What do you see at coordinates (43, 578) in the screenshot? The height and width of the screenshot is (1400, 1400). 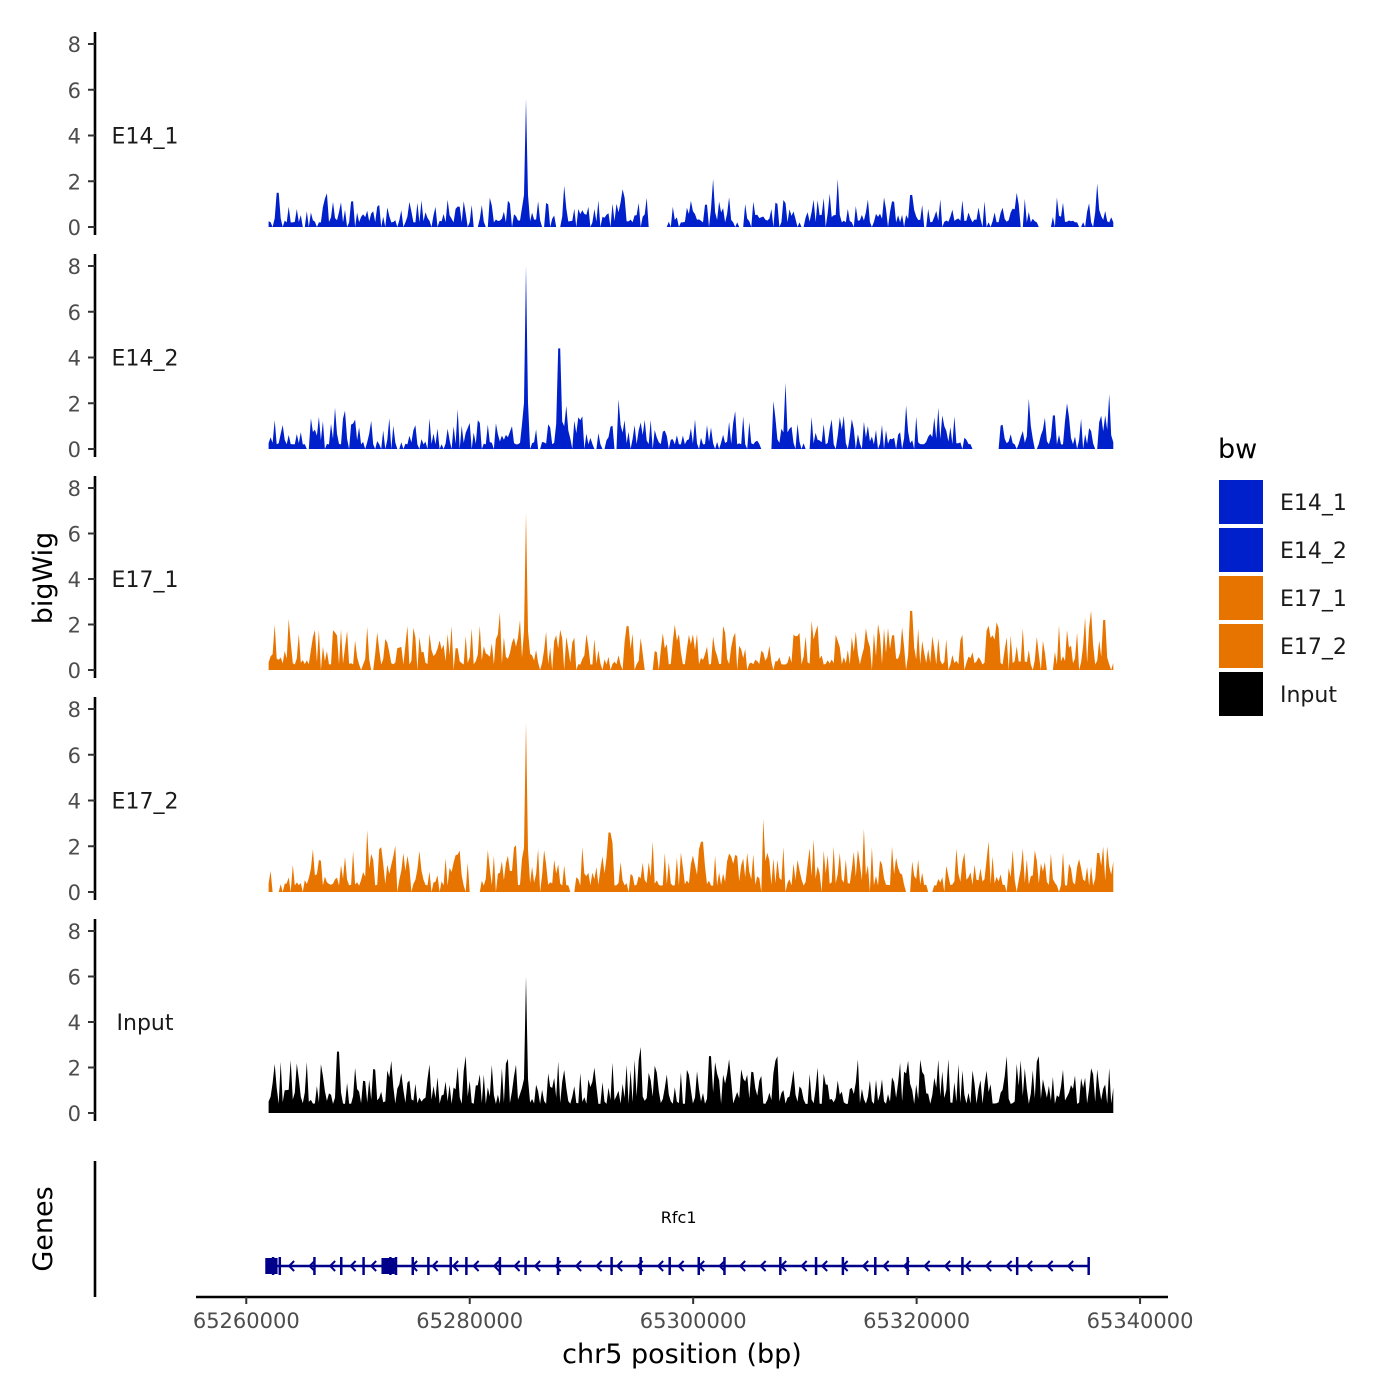 I see `y-axis-title: bigWig` at bounding box center [43, 578].